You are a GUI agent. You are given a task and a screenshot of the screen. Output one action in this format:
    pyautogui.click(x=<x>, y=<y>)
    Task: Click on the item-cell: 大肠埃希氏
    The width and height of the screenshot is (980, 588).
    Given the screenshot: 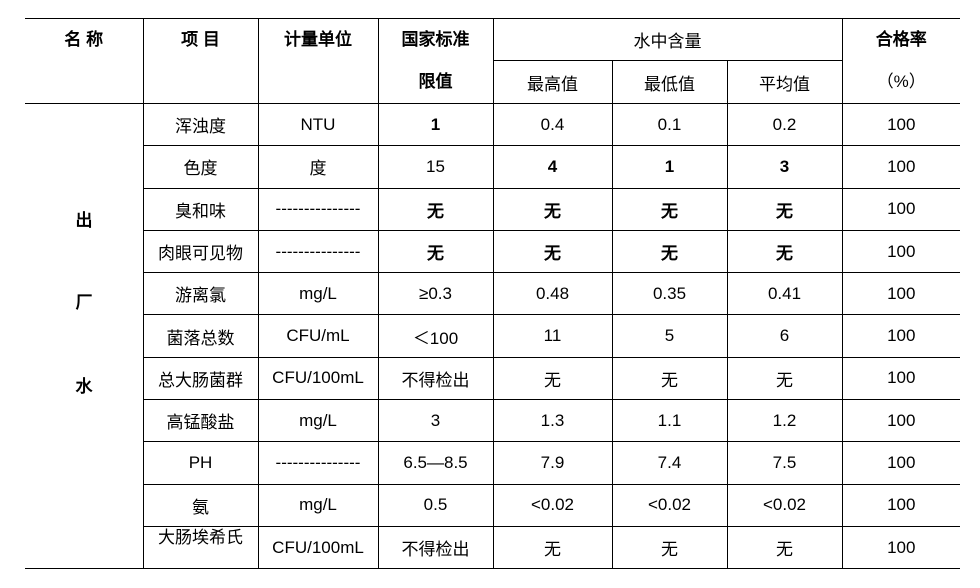 What is the action you would take?
    pyautogui.click(x=201, y=547)
    